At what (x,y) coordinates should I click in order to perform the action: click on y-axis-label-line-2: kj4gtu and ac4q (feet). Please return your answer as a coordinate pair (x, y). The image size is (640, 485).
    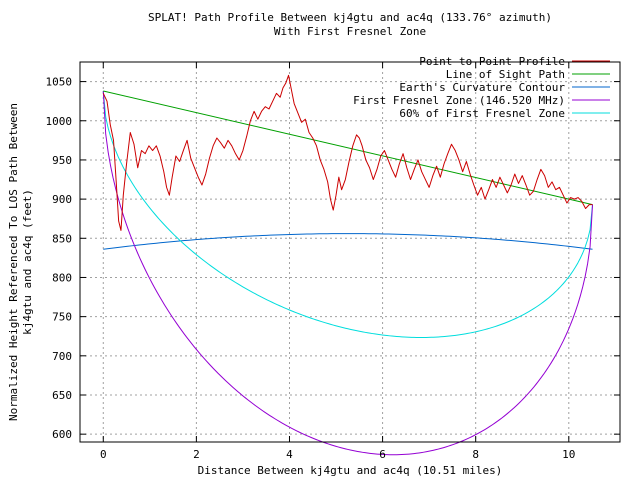
    Looking at the image, I should click on (27, 262).